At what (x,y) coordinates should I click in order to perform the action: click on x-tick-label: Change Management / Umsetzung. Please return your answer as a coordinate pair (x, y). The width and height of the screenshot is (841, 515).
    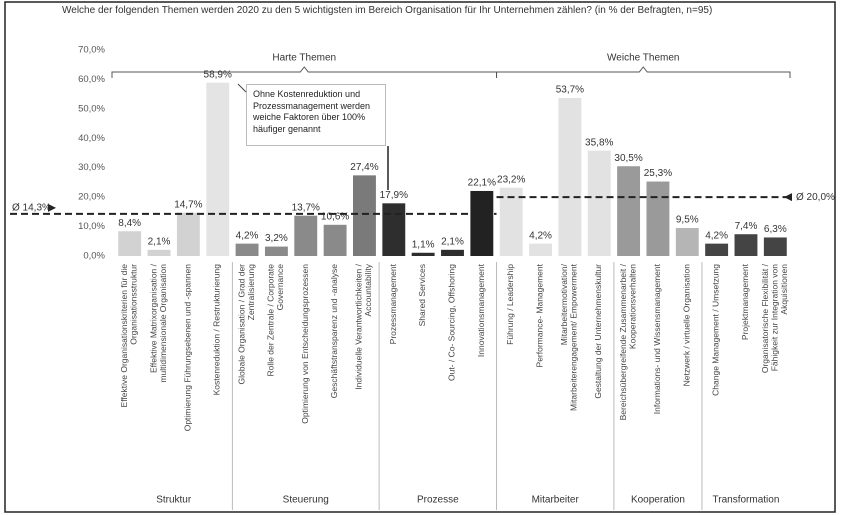
    Looking at the image, I should click on (716, 330).